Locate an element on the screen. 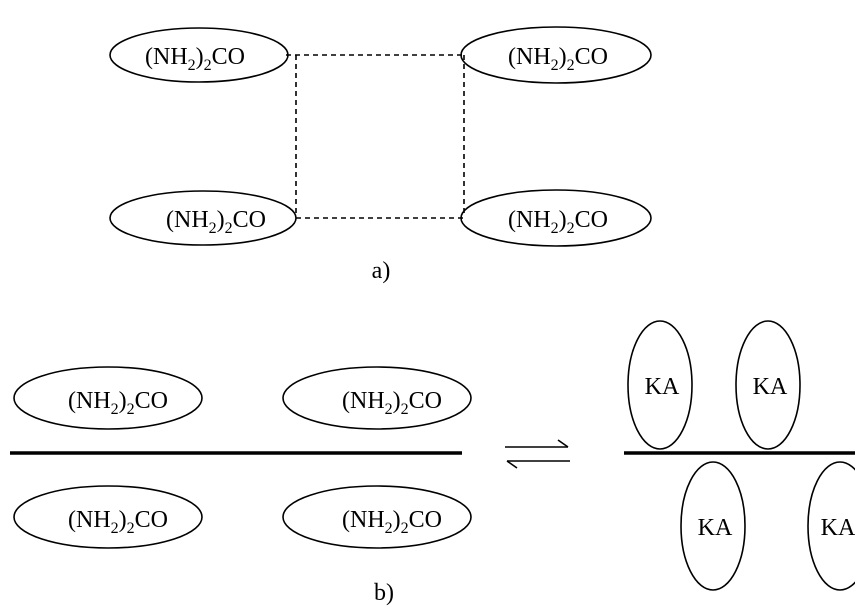  urea-molecule-b-top-left: (NH2)2CO is located at coordinates (108, 398).